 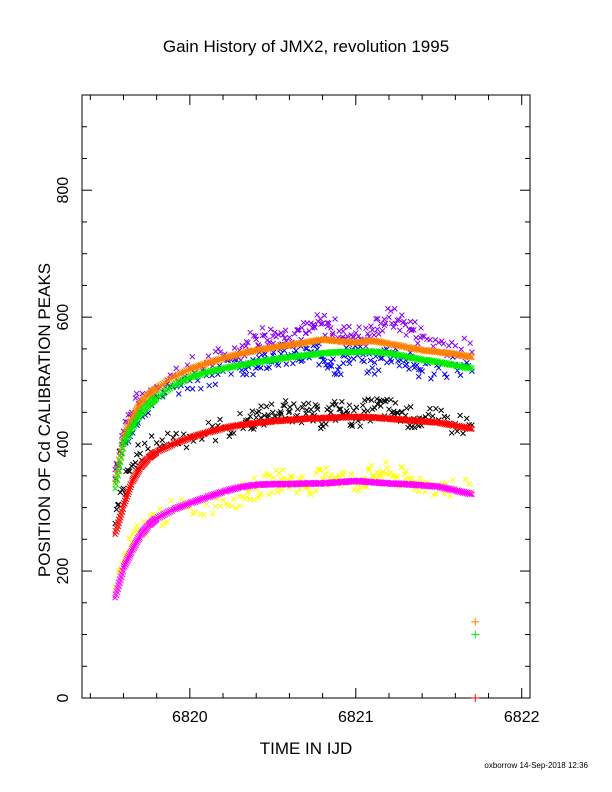 I want to click on y-axis-label: POSITION OF Cd CALIBRATION PEAKS, so click(x=44, y=420).